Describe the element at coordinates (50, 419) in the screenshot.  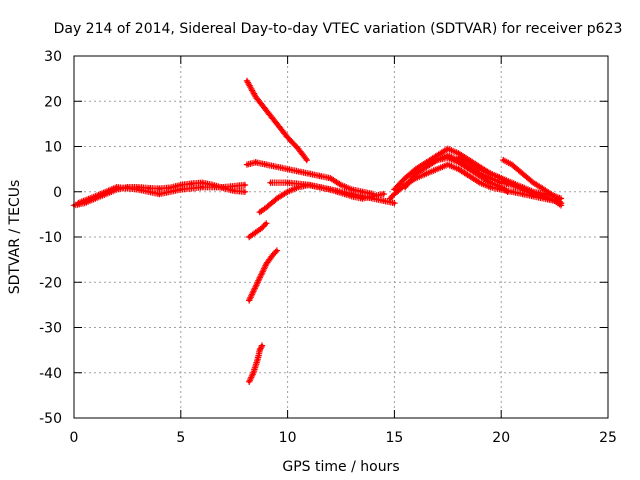
I see `y-tick-label: -50` at that location.